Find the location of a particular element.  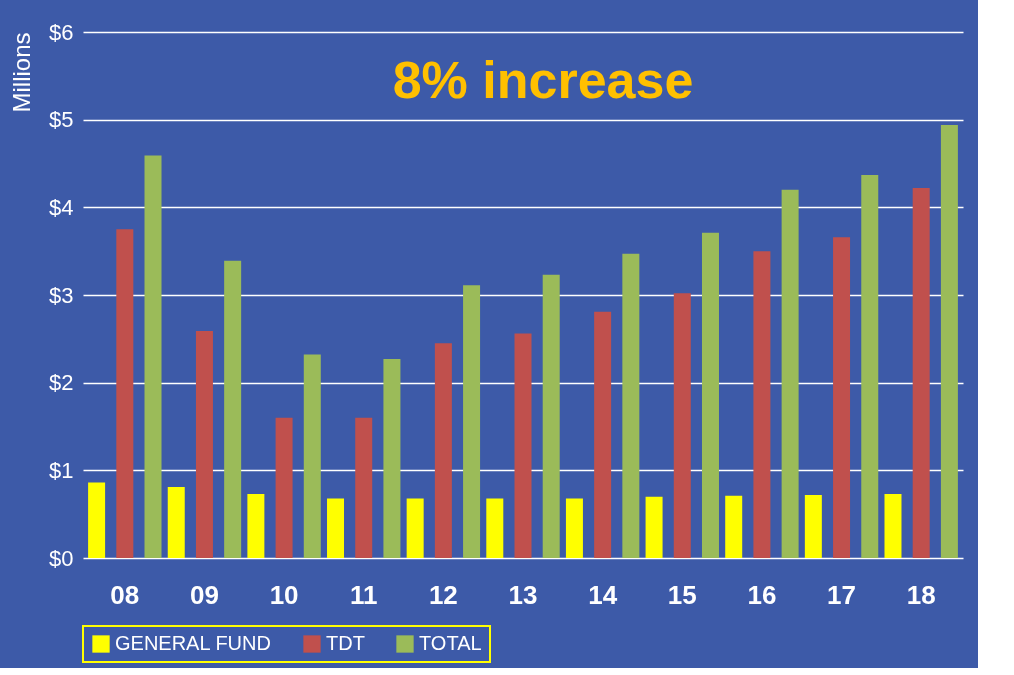

x-tick-label: 16 is located at coordinates (762, 594).